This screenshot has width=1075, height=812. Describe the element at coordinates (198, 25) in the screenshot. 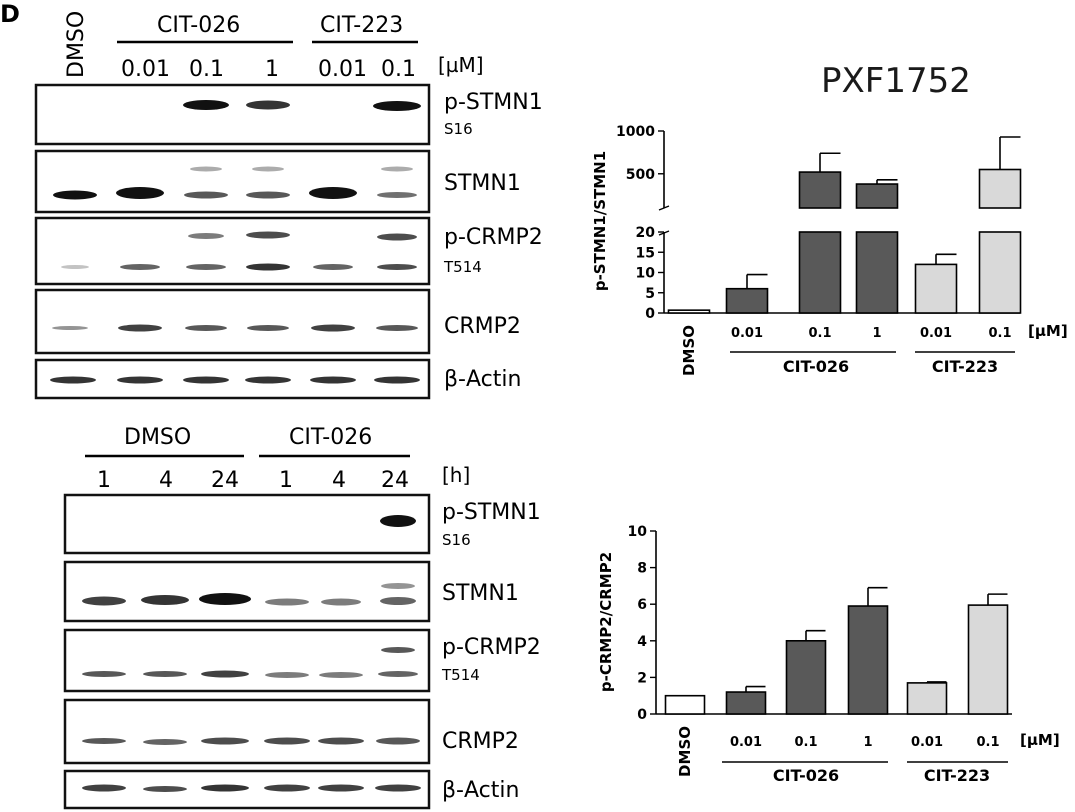

I see `top-group1-label: CIT-026` at that location.